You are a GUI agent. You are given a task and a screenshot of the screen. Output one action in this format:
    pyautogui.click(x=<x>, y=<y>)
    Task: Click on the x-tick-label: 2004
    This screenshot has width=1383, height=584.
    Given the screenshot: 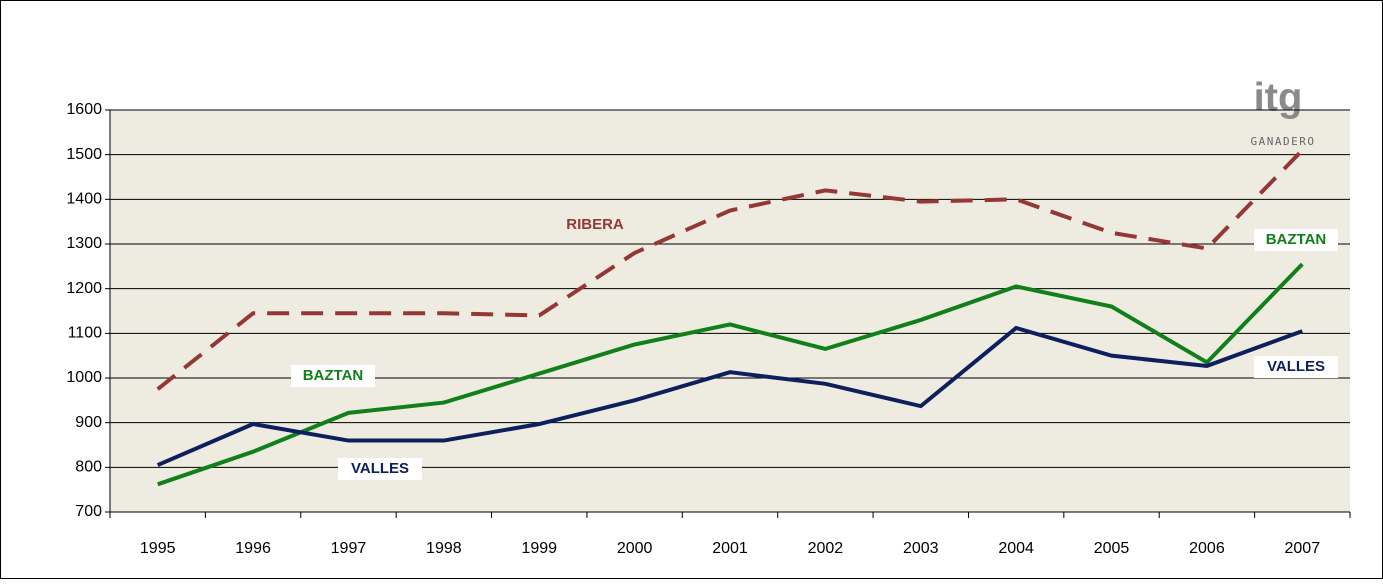 What is the action you would take?
    pyautogui.click(x=1016, y=548)
    